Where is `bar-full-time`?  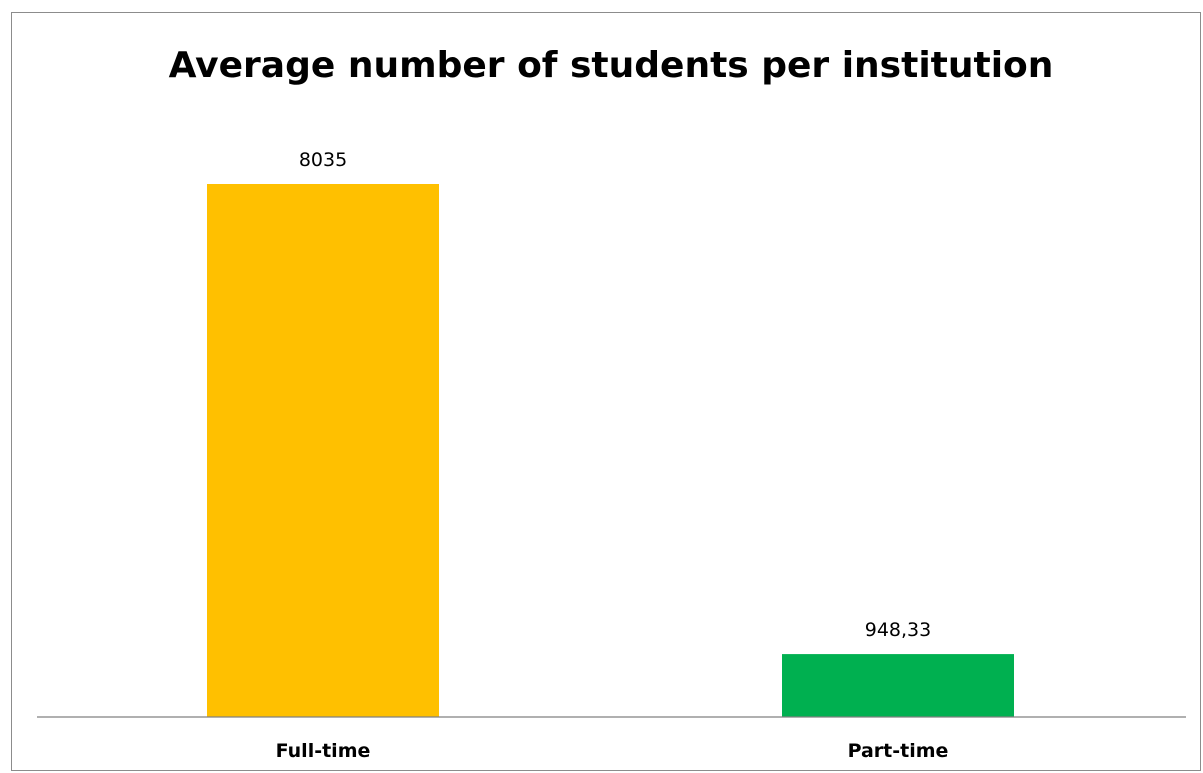 bar-full-time is located at coordinates (323, 450).